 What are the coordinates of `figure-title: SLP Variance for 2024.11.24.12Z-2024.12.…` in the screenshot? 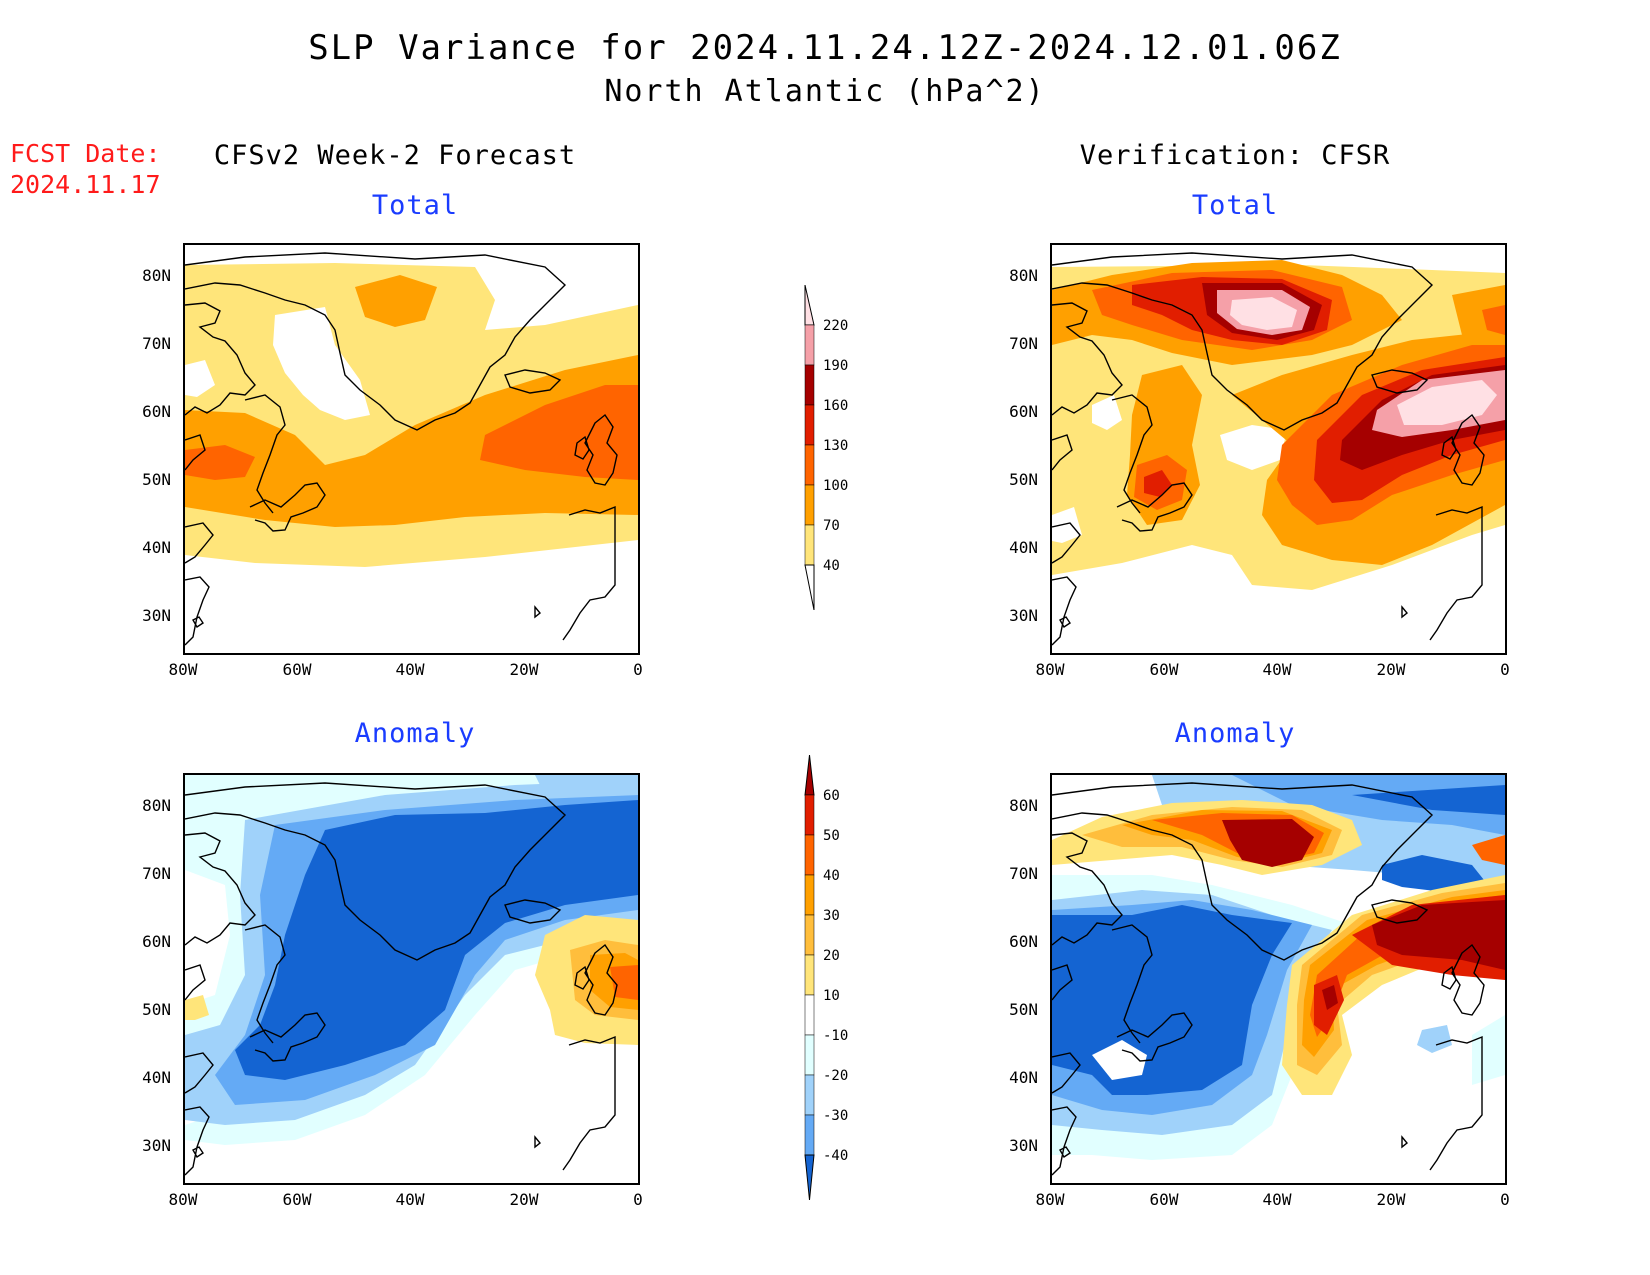 It's located at (825, 48).